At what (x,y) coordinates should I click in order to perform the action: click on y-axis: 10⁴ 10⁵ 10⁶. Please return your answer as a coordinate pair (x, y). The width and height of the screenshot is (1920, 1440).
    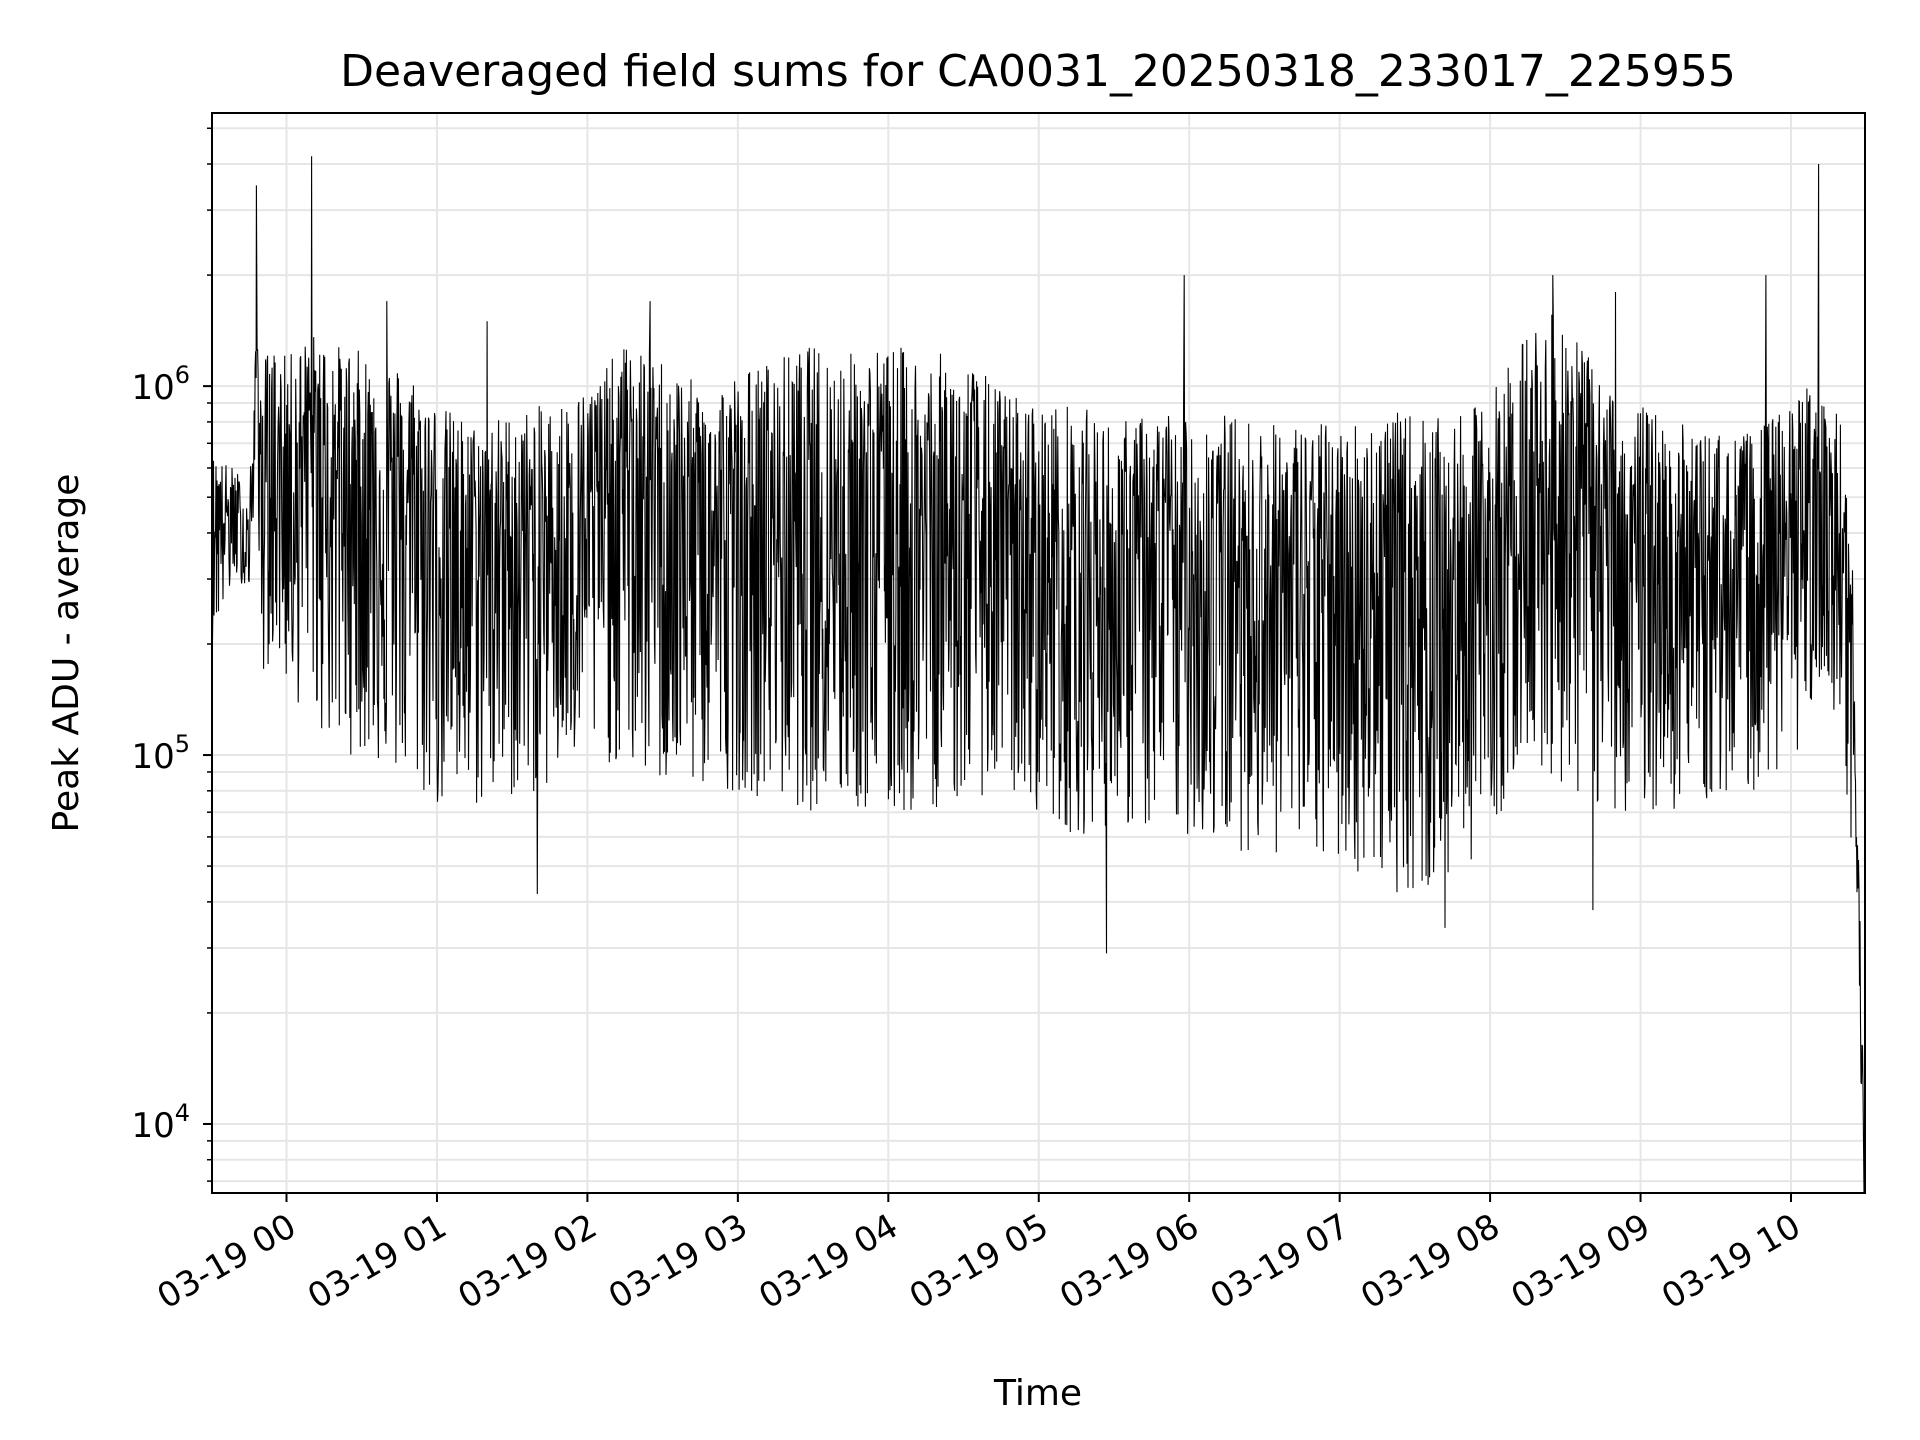
    Looking at the image, I should click on (171, 654).